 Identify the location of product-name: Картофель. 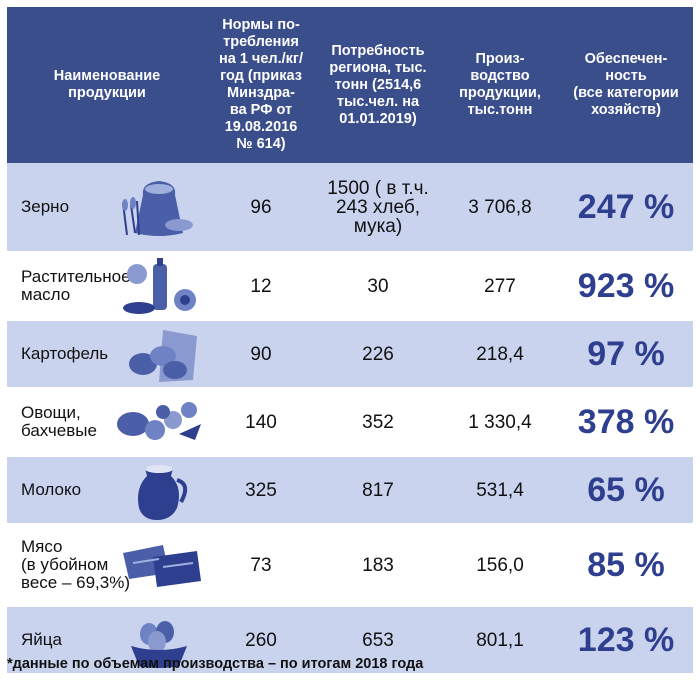
(65, 353).